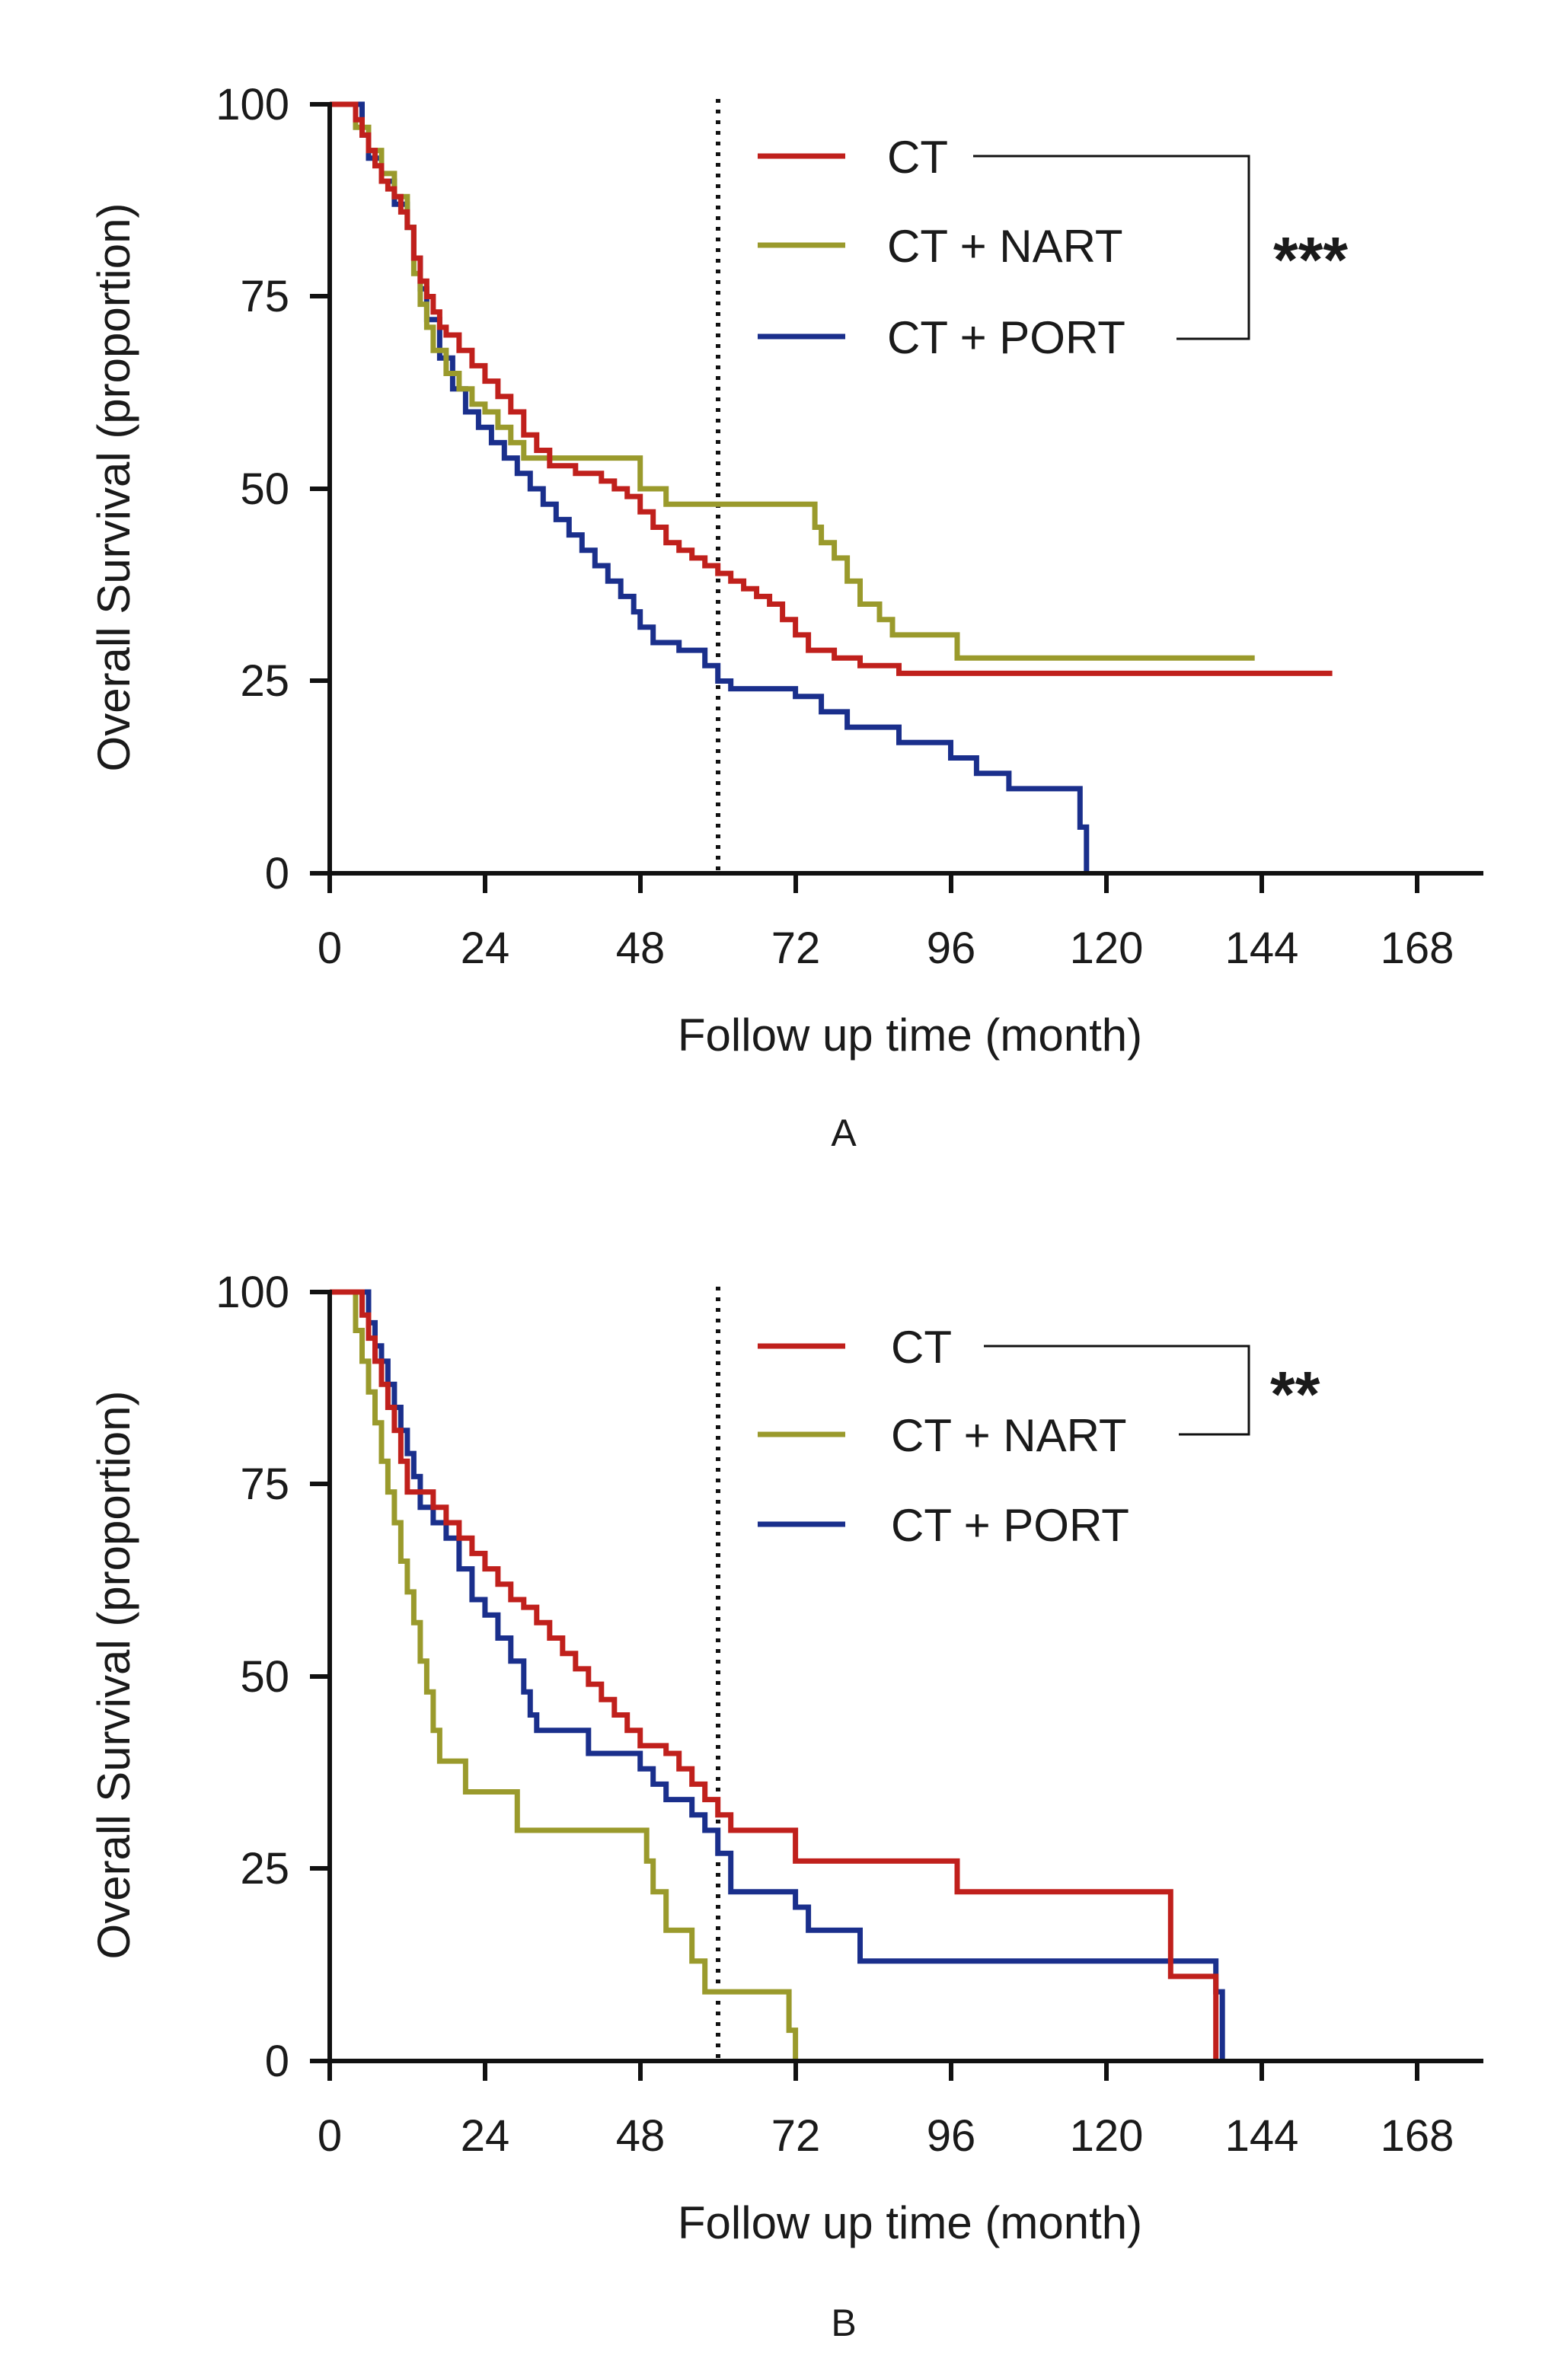 The image size is (1558, 2380). What do you see at coordinates (1295, 1394) in the screenshot?
I see `significance-label: **` at bounding box center [1295, 1394].